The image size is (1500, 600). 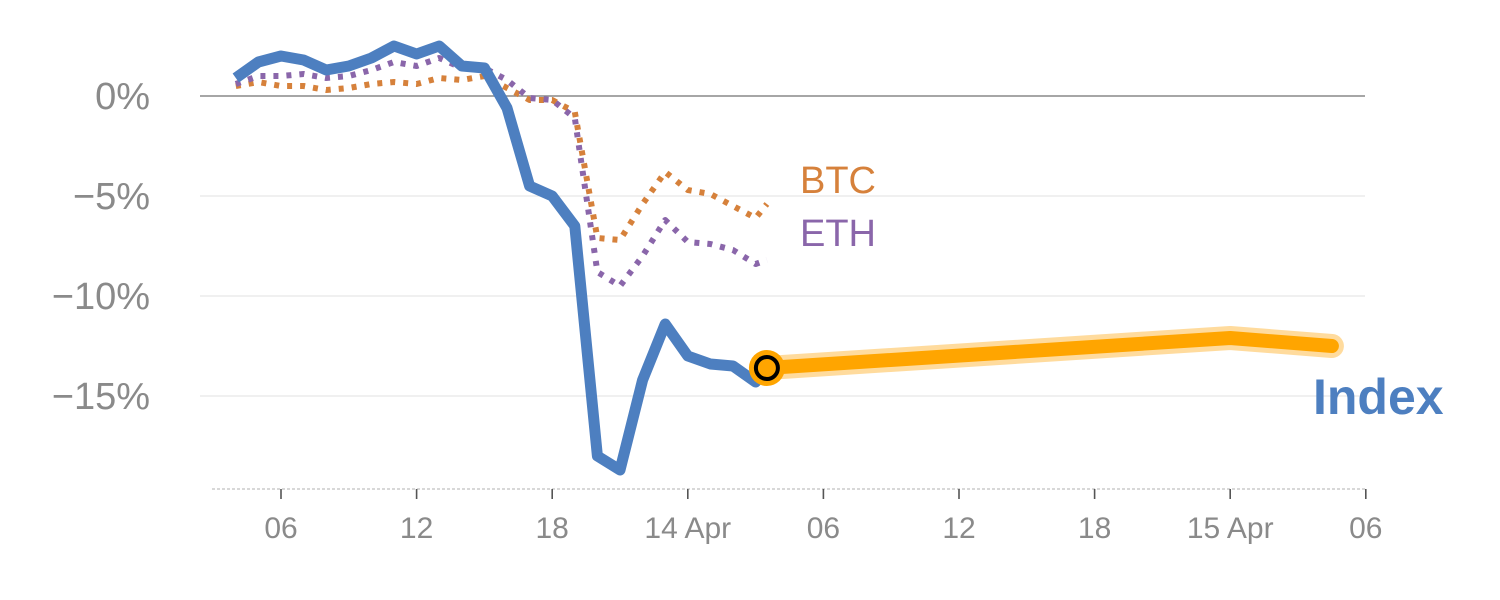 I want to click on series-label-btc: BTC, so click(x=838, y=181).